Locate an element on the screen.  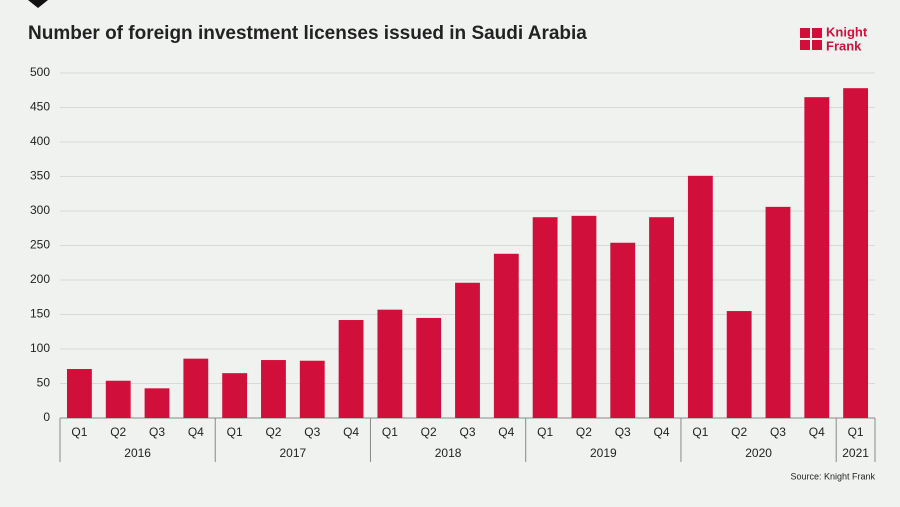
y-tick-label: 200 is located at coordinates (40, 279).